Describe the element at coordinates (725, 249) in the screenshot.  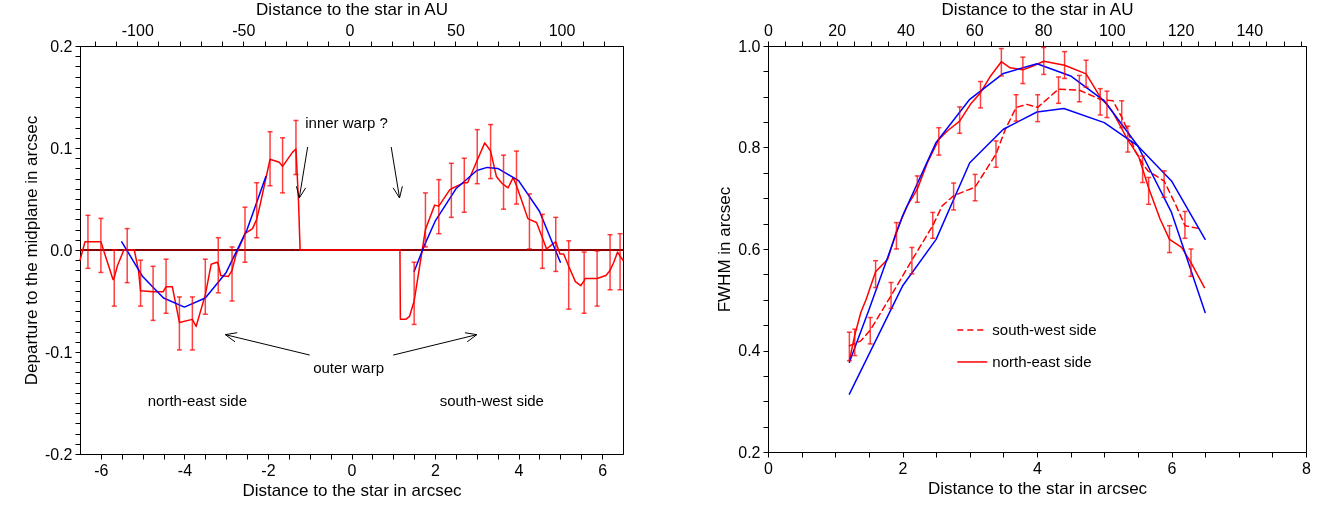
I see `y-axis-title: FWHM in arcsec` at that location.